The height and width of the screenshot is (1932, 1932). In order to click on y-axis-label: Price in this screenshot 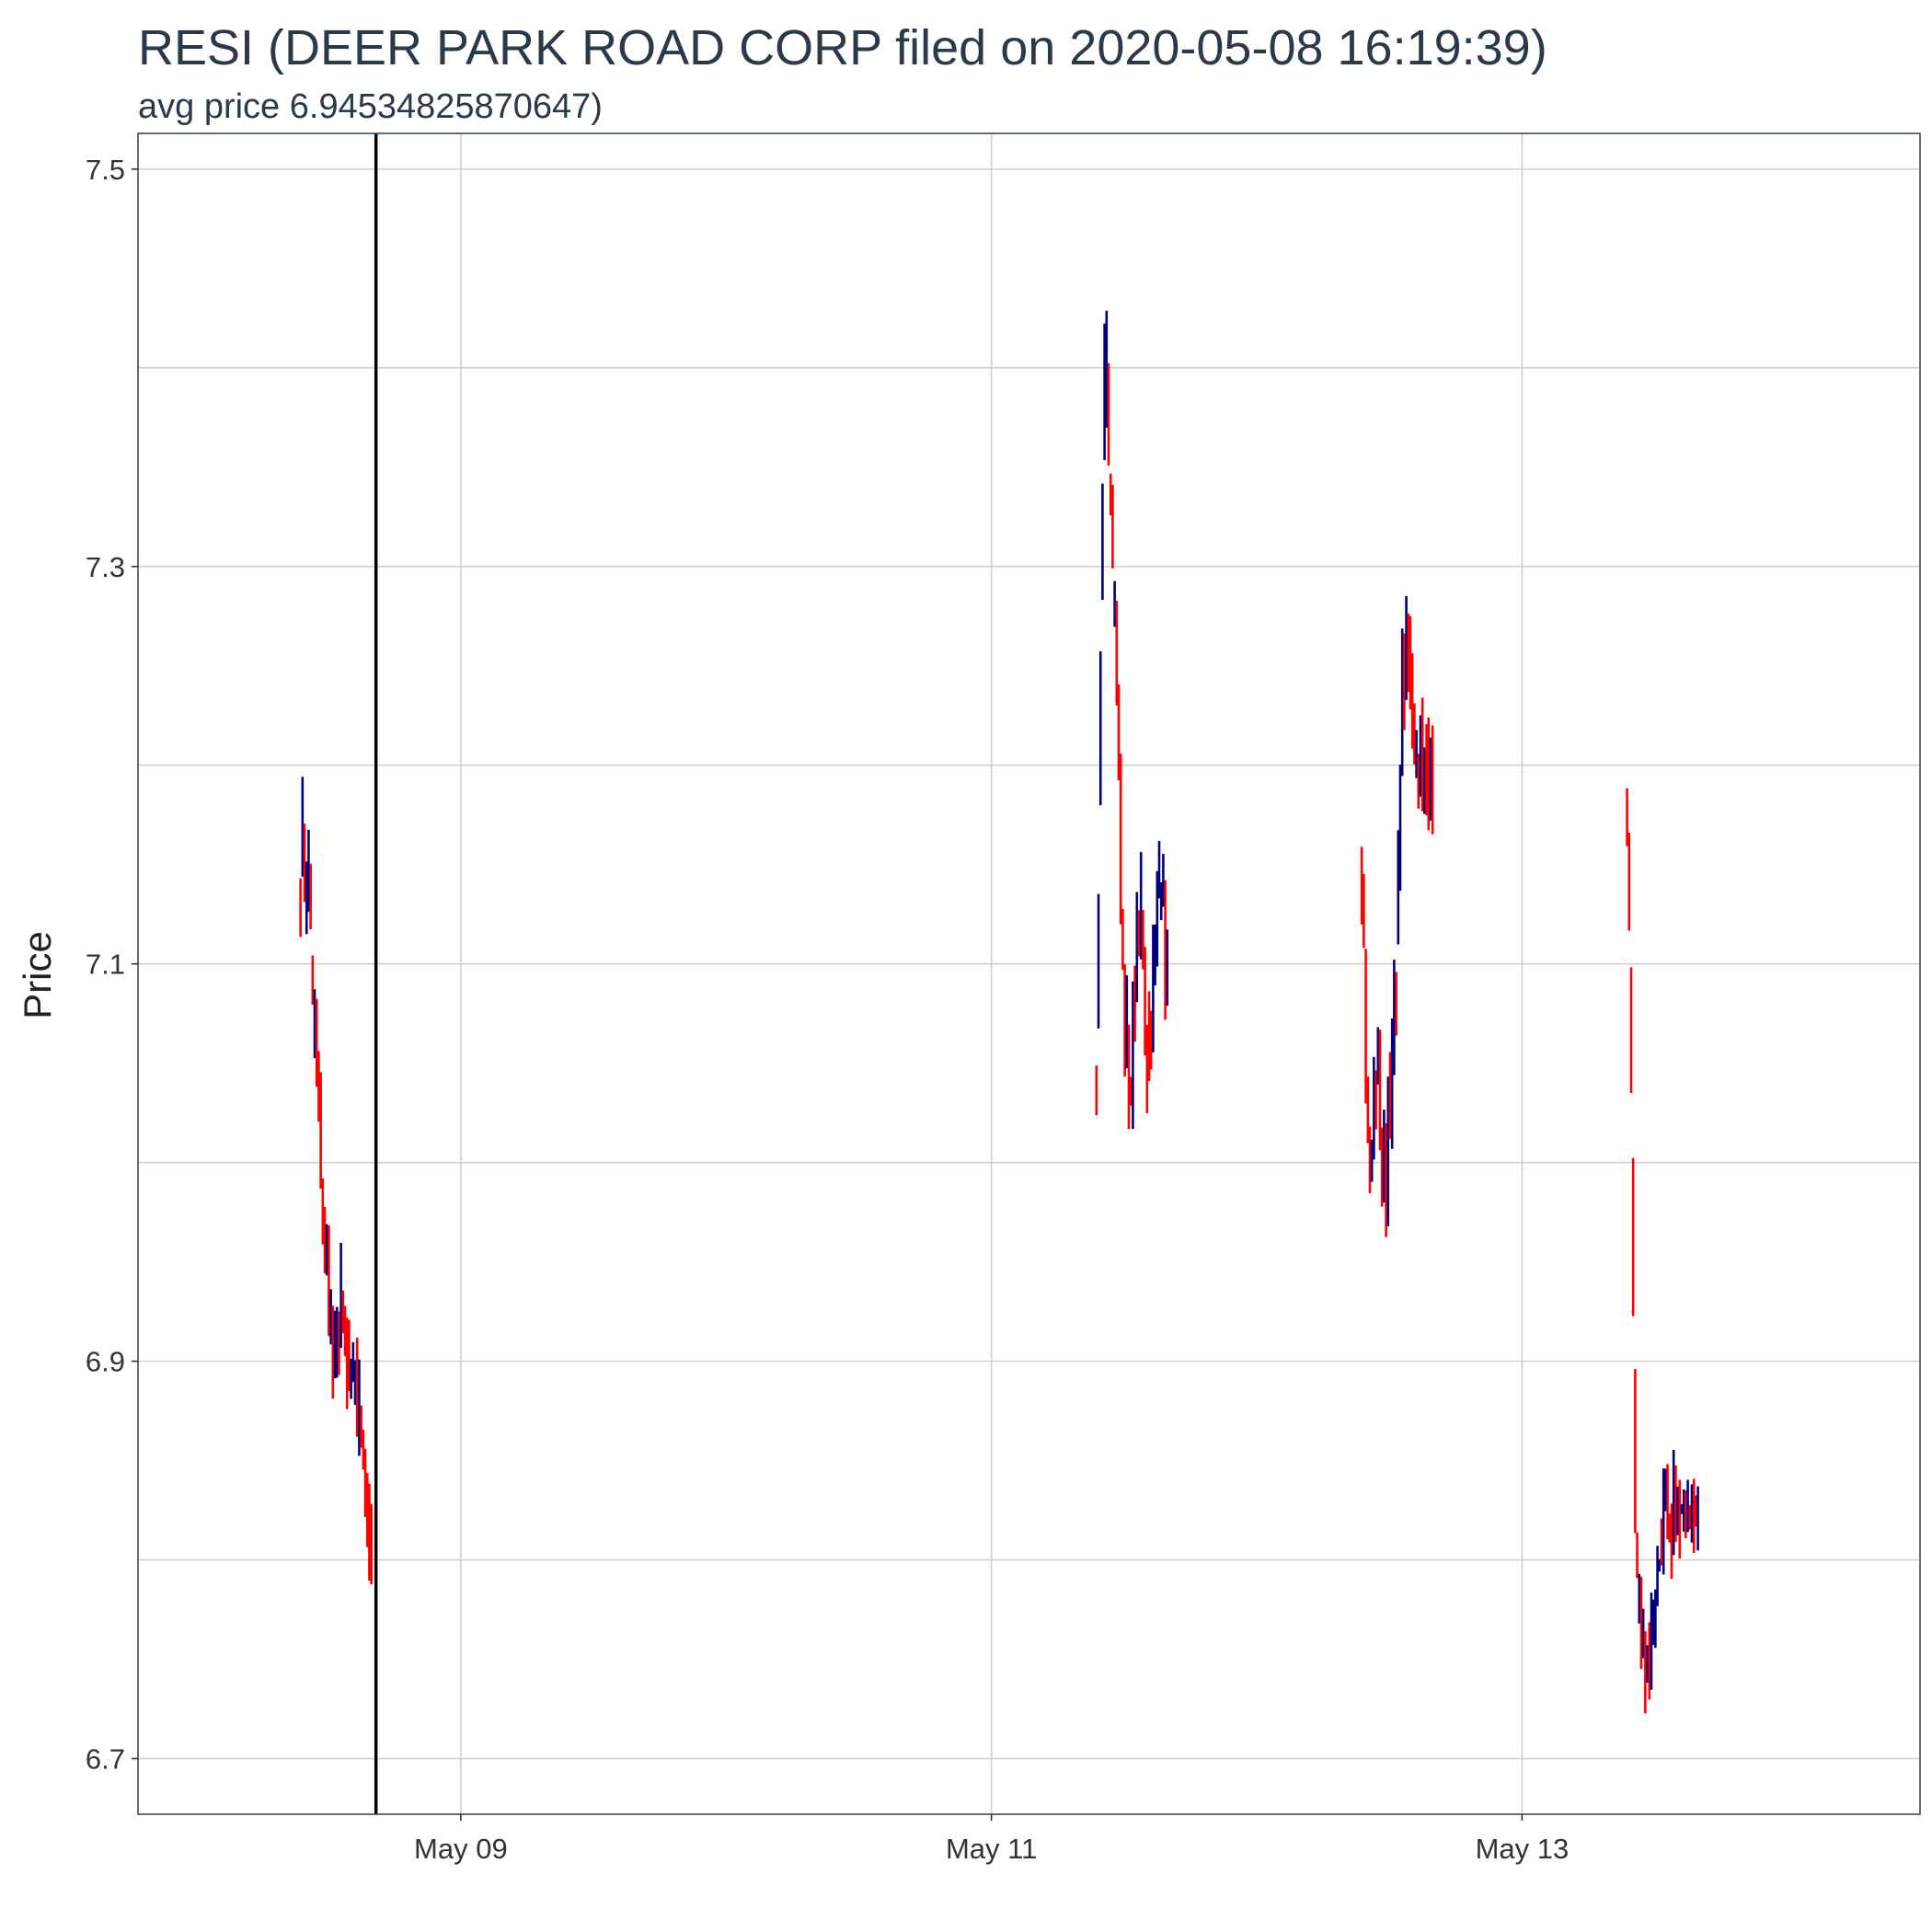, I will do `click(37, 975)`.